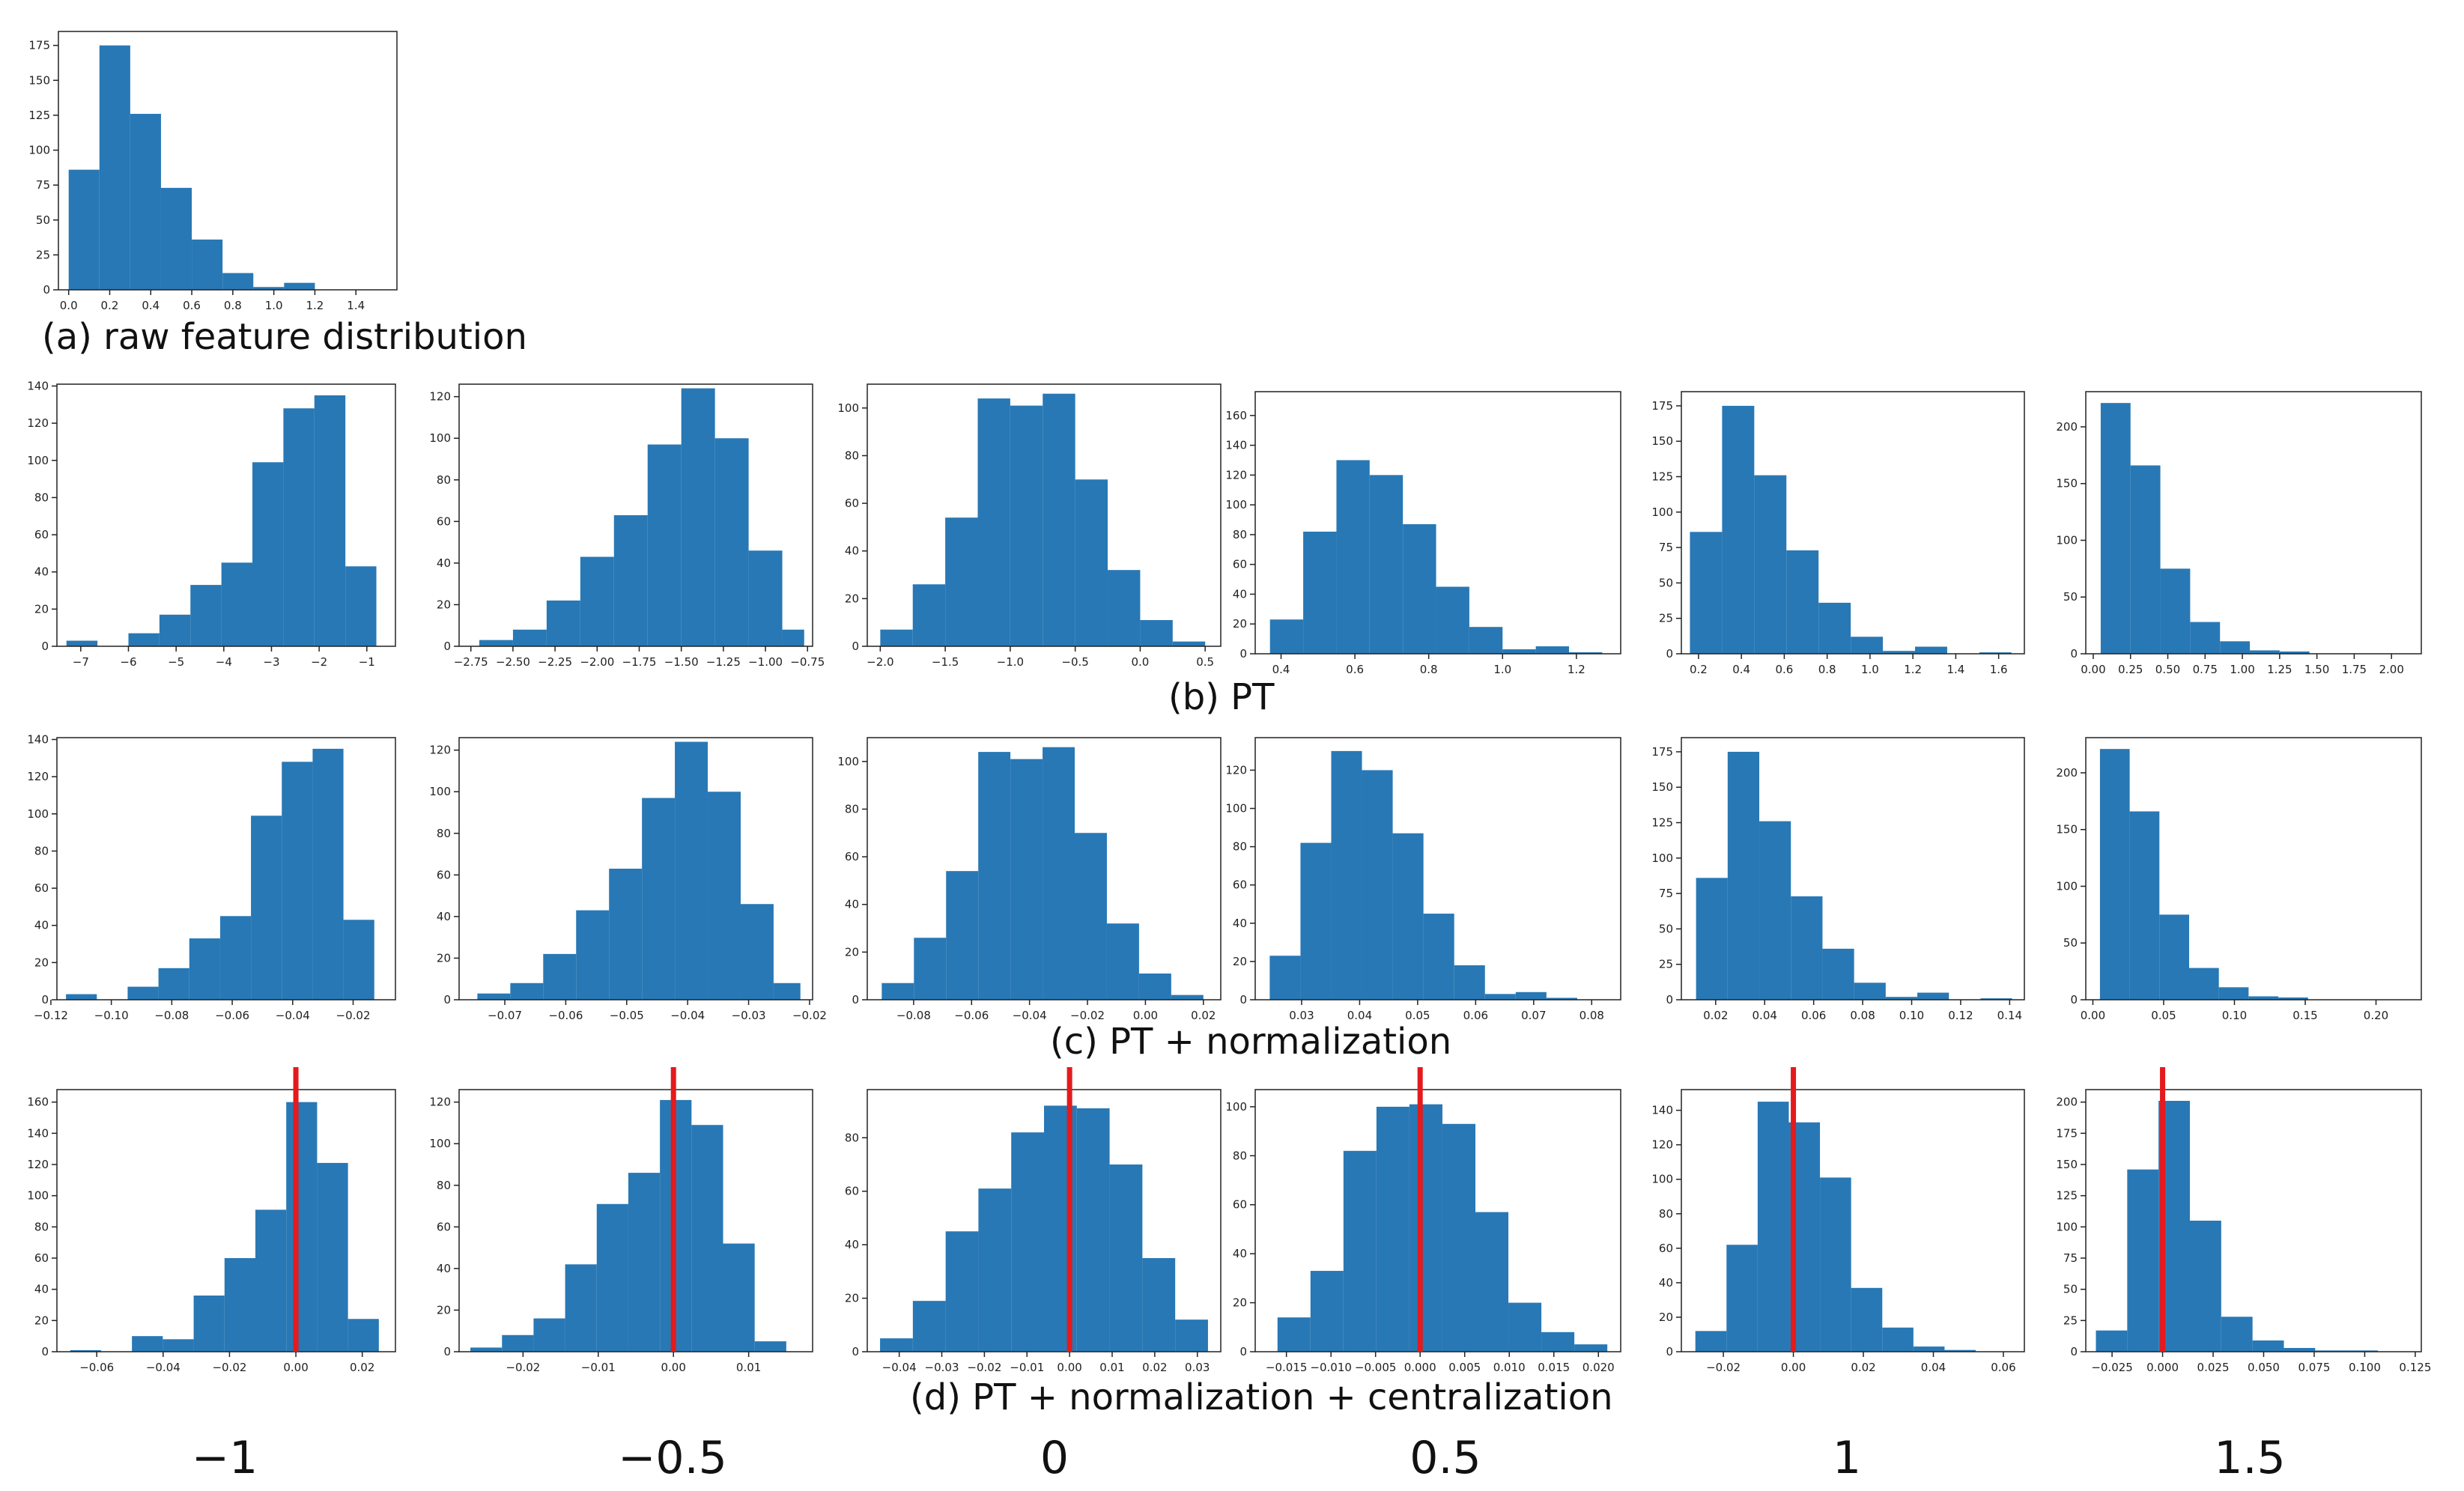 Image resolution: width=2464 pixels, height=1491 pixels. What do you see at coordinates (513, 662) in the screenshot?
I see `x-tick-label: −2.50` at bounding box center [513, 662].